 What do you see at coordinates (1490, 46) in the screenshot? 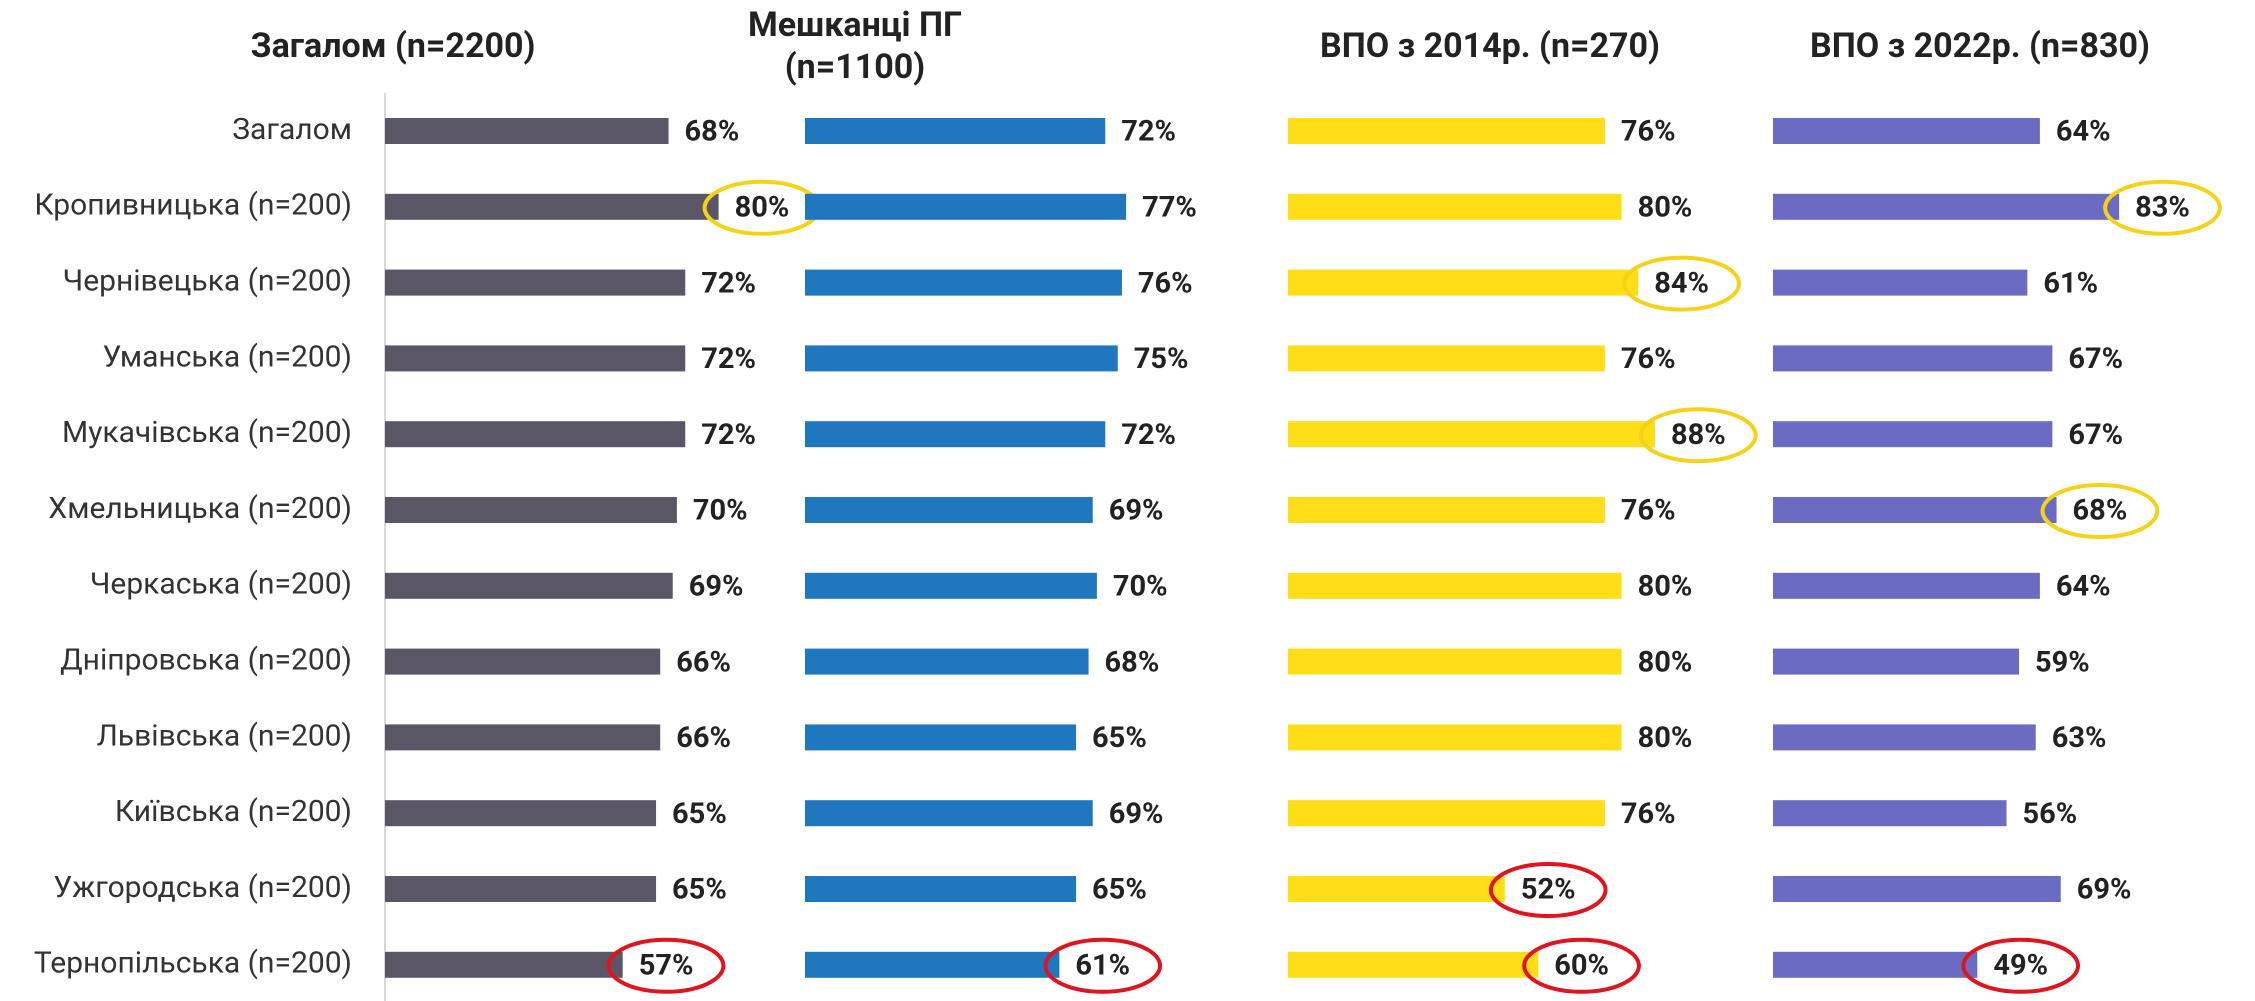
I see `panel-title: ВПО з 2014р. (n=270)` at bounding box center [1490, 46].